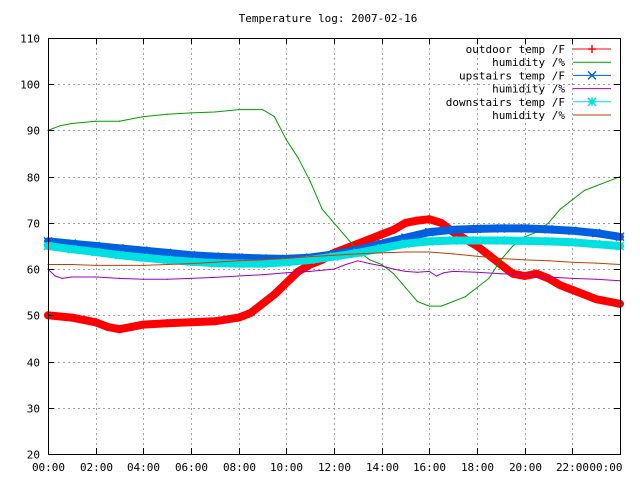 The image size is (640, 480). What do you see at coordinates (538, 49) in the screenshot?
I see `legend-entry: outdoor temp /F` at bounding box center [538, 49].